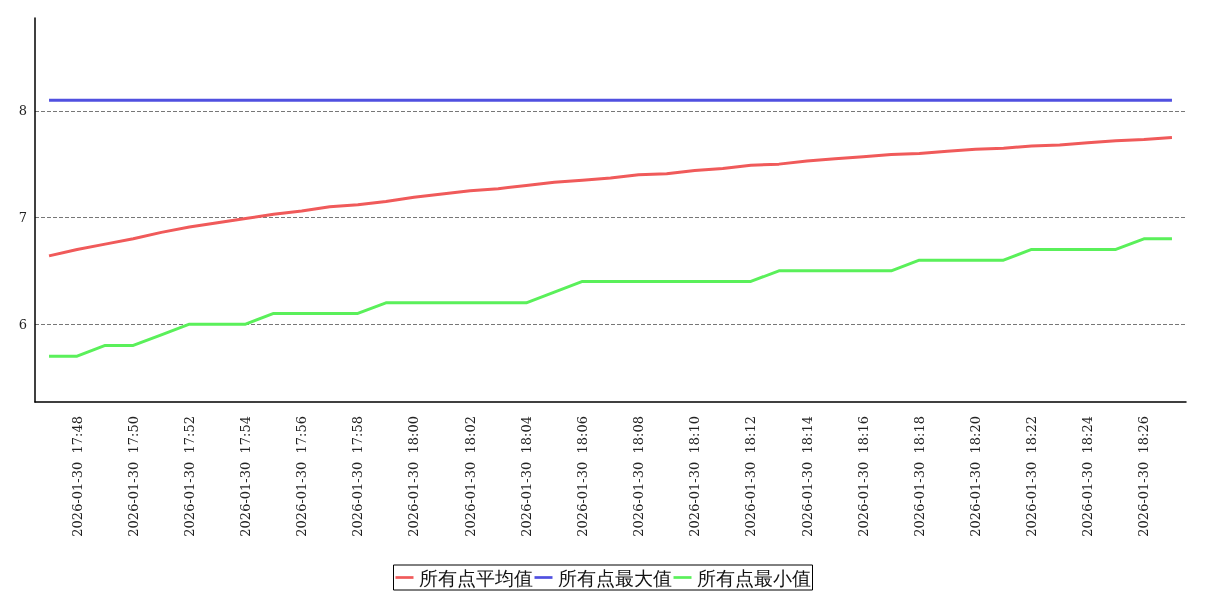  Describe the element at coordinates (22, 324) in the screenshot. I see `y-tick-label: 6` at that location.